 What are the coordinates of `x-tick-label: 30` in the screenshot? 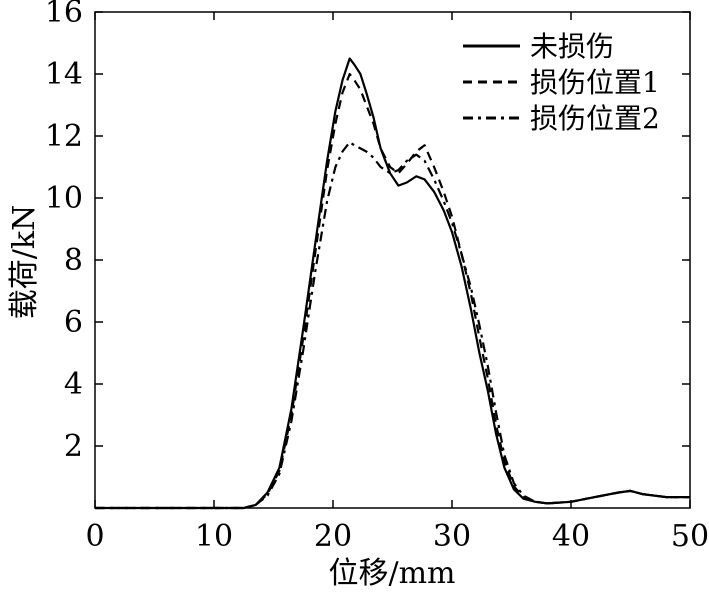 It's located at (452, 536).